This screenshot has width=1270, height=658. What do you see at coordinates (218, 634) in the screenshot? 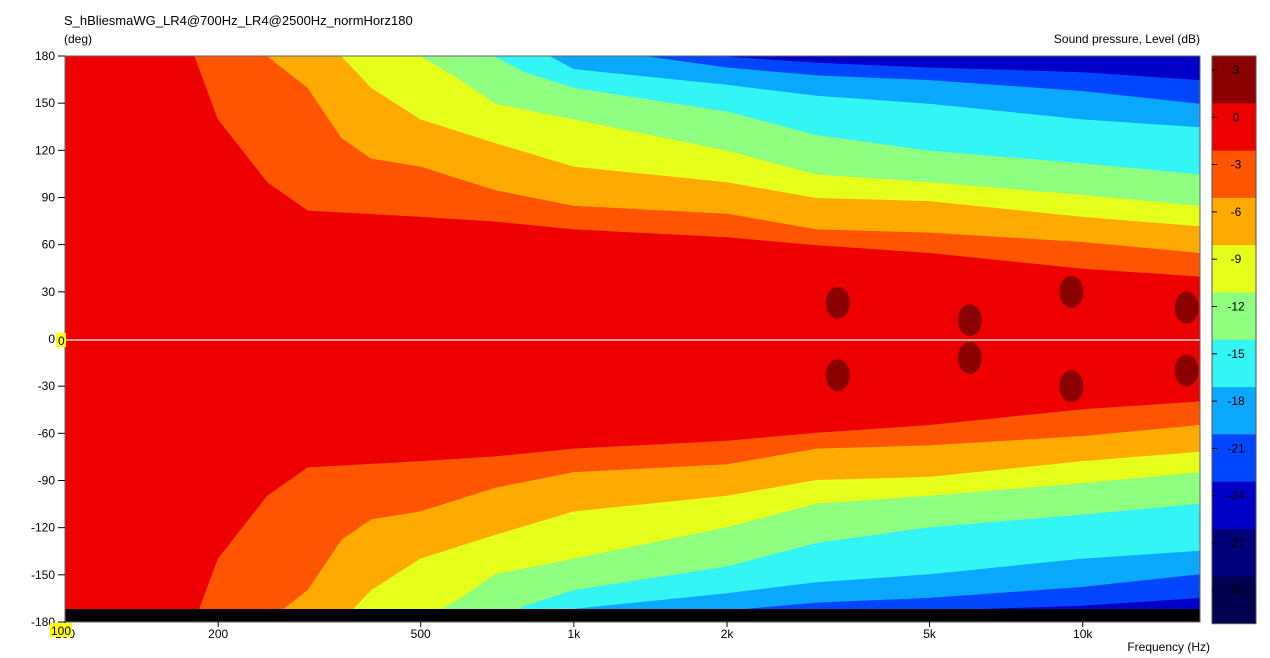
I see `x-tick-label: 200` at bounding box center [218, 634].